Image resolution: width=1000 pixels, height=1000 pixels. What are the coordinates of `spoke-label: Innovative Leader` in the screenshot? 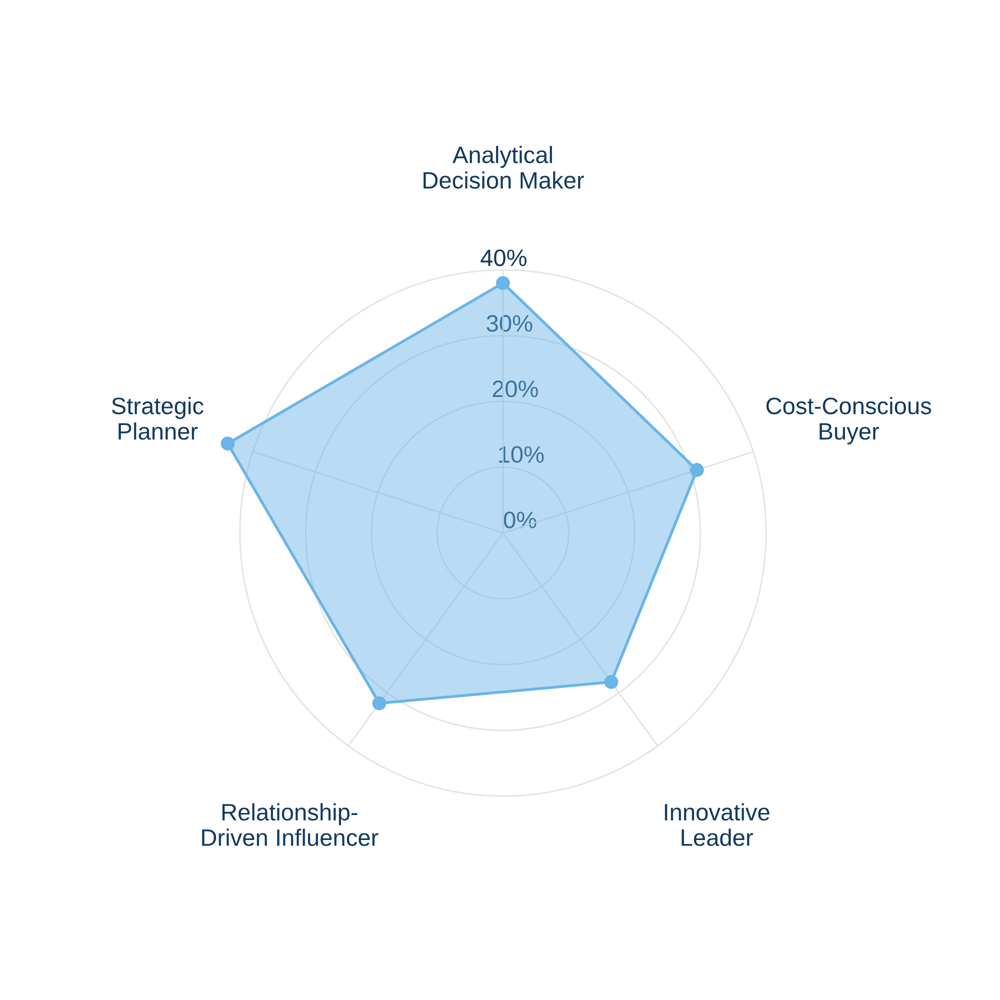 It's located at (717, 824).